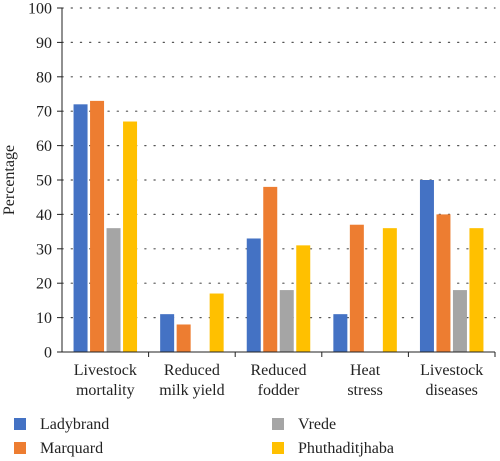 The width and height of the screenshot is (500, 461). What do you see at coordinates (20, 448) in the screenshot?
I see `legend-swatch-marquard` at bounding box center [20, 448].